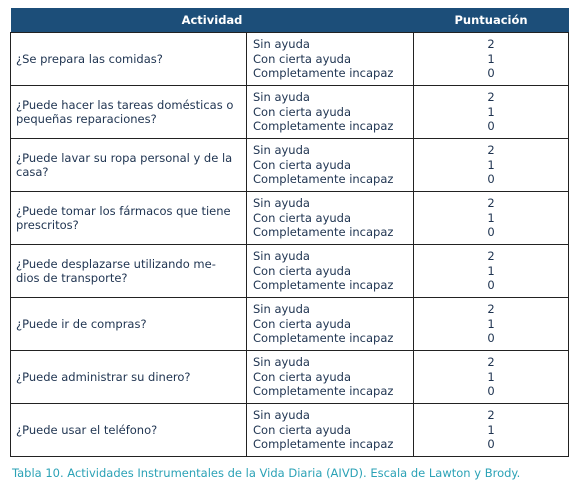 The height and width of the screenshot is (486, 575). I want to click on question: ¿Puede ir de compras?, so click(128, 324).